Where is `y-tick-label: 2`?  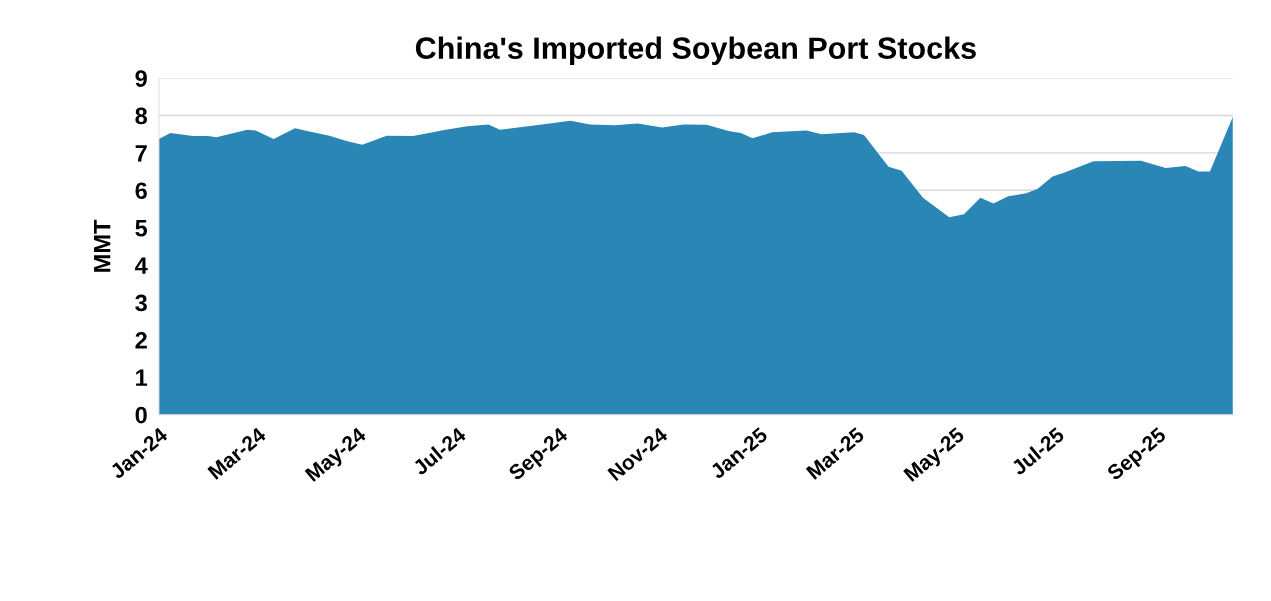 y-tick-label: 2 is located at coordinates (141, 340).